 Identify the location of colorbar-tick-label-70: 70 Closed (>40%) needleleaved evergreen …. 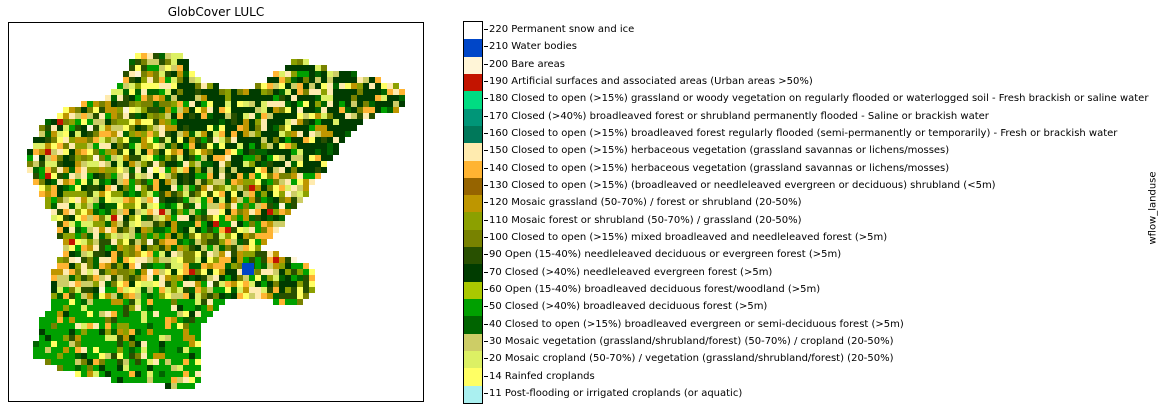
(628, 272).